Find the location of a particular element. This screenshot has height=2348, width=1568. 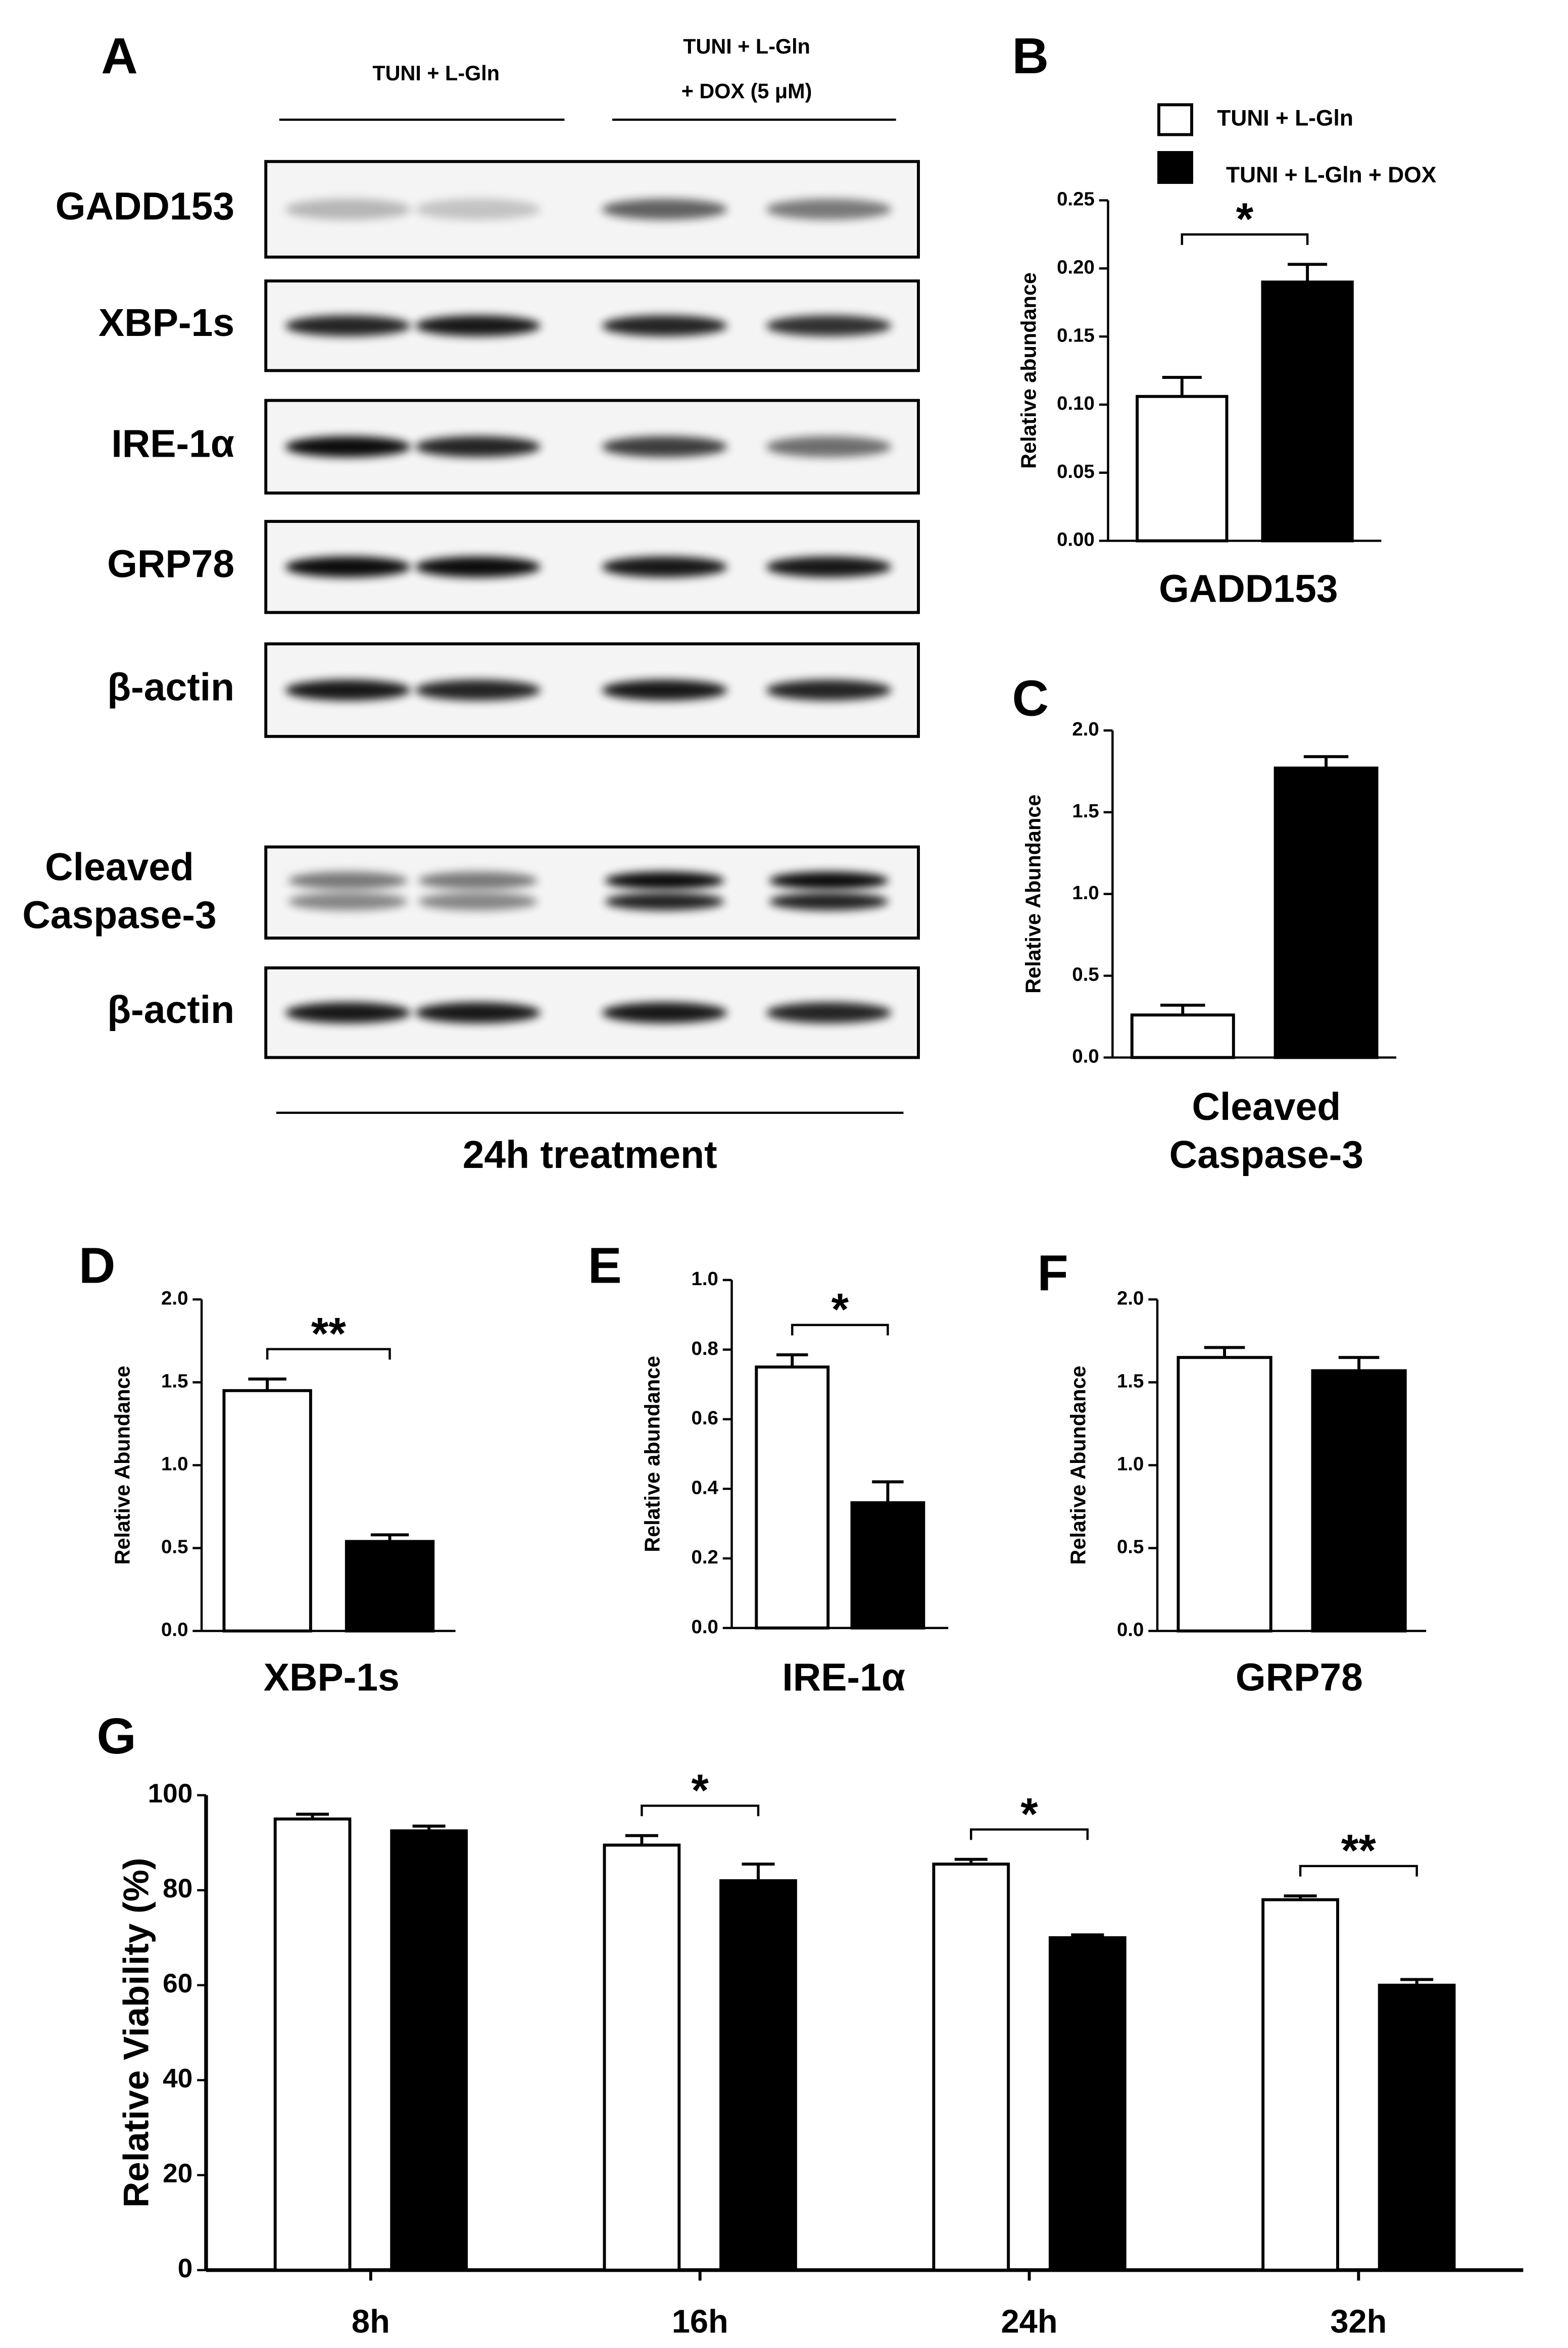

group-label: + DOX (5 μM) is located at coordinates (746, 92).